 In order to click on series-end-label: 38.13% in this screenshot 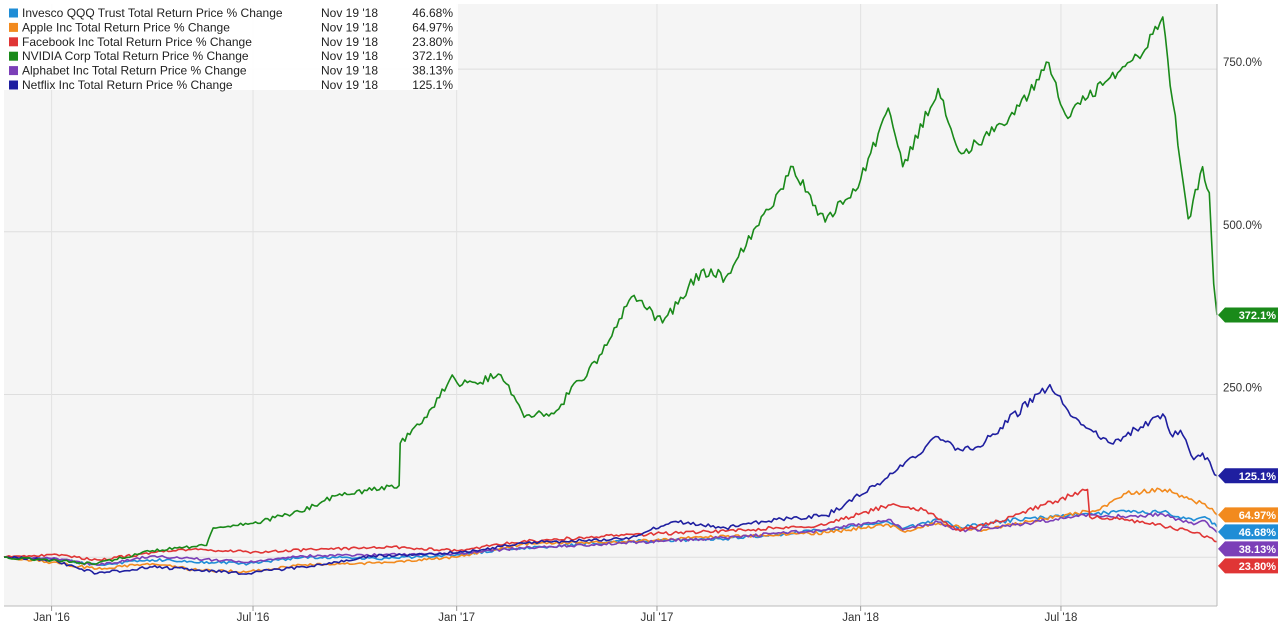, I will do `click(1258, 550)`.